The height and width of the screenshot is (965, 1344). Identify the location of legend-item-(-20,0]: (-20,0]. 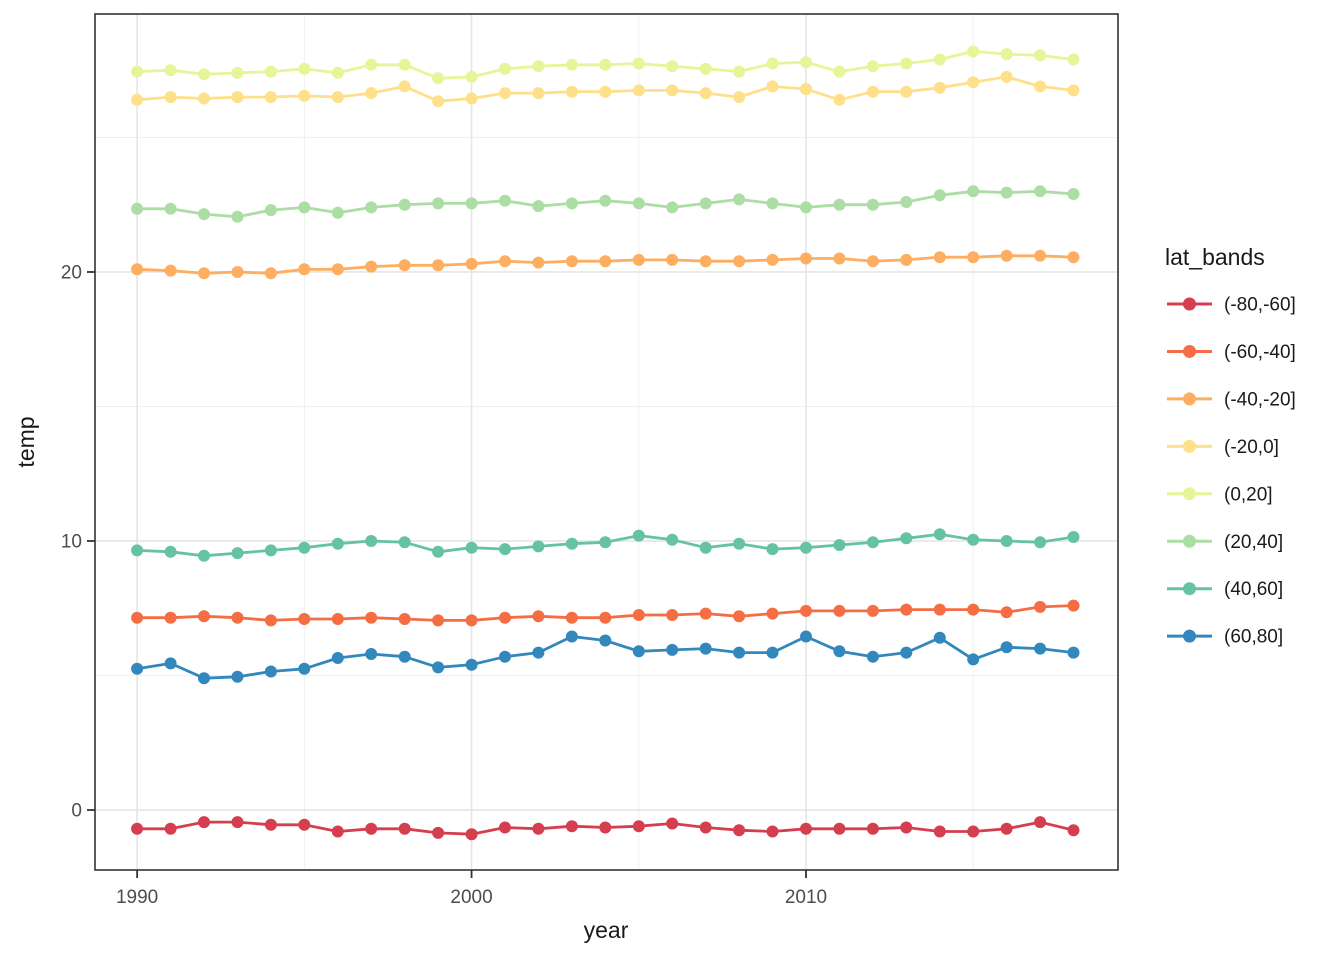
(1223, 447).